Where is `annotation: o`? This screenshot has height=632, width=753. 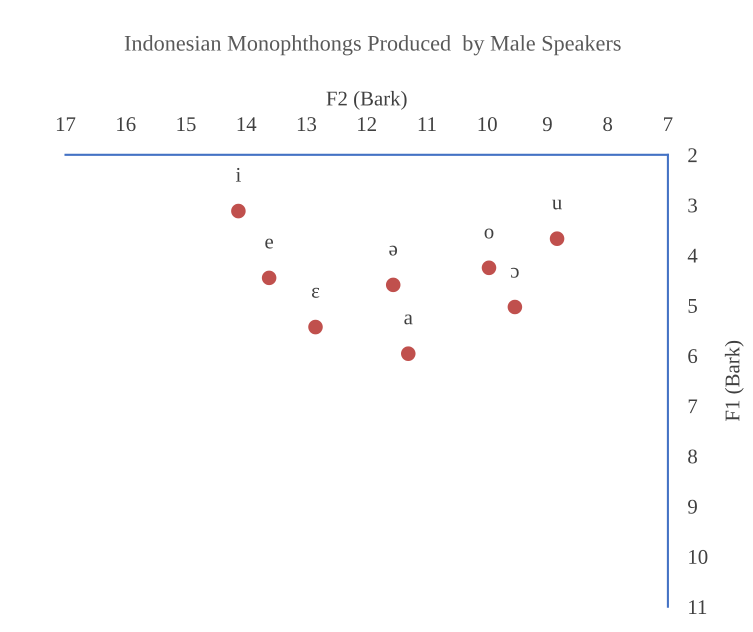 annotation: o is located at coordinates (489, 233).